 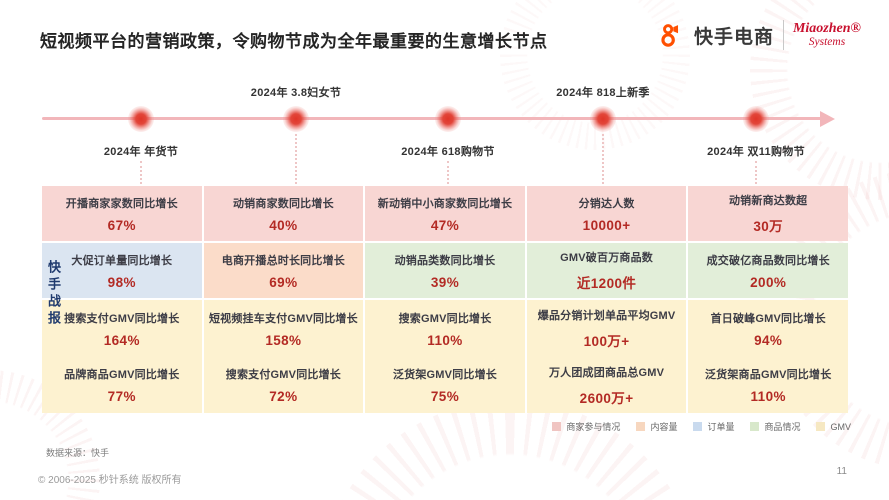 What do you see at coordinates (606, 341) in the screenshot?
I see `metric-value: 100万+` at bounding box center [606, 341].